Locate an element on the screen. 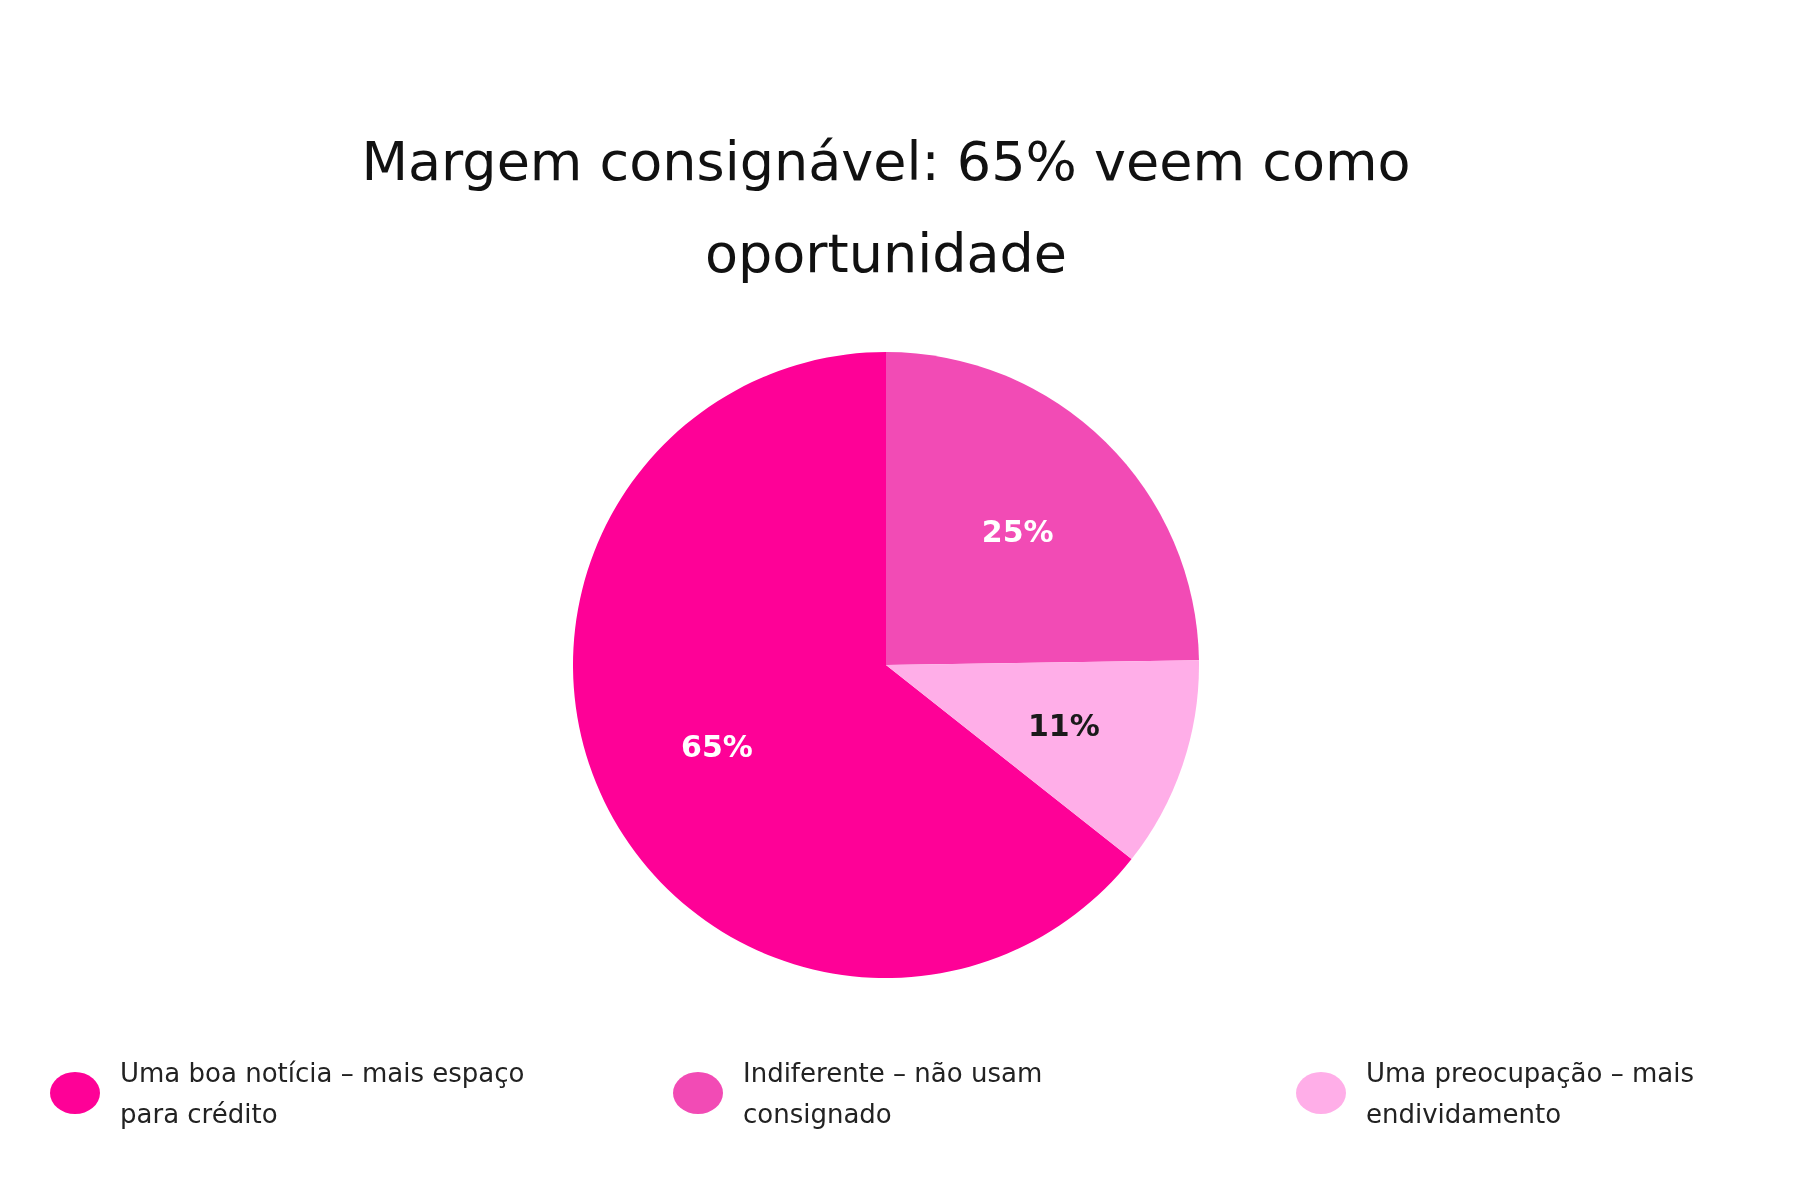  legend-label: Indiferente – não usam consignado is located at coordinates (893, 1093).